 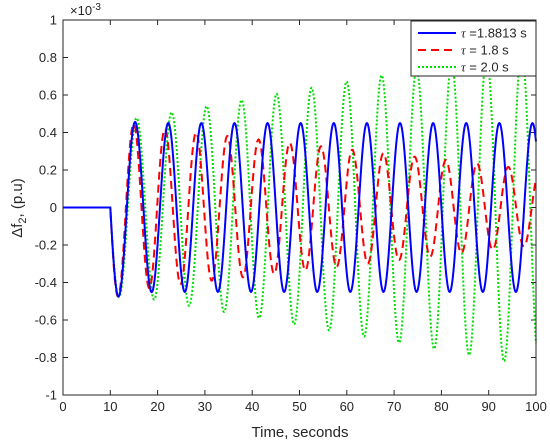 What do you see at coordinates (62, 406) in the screenshot?
I see `x-tick-label: 0` at bounding box center [62, 406].